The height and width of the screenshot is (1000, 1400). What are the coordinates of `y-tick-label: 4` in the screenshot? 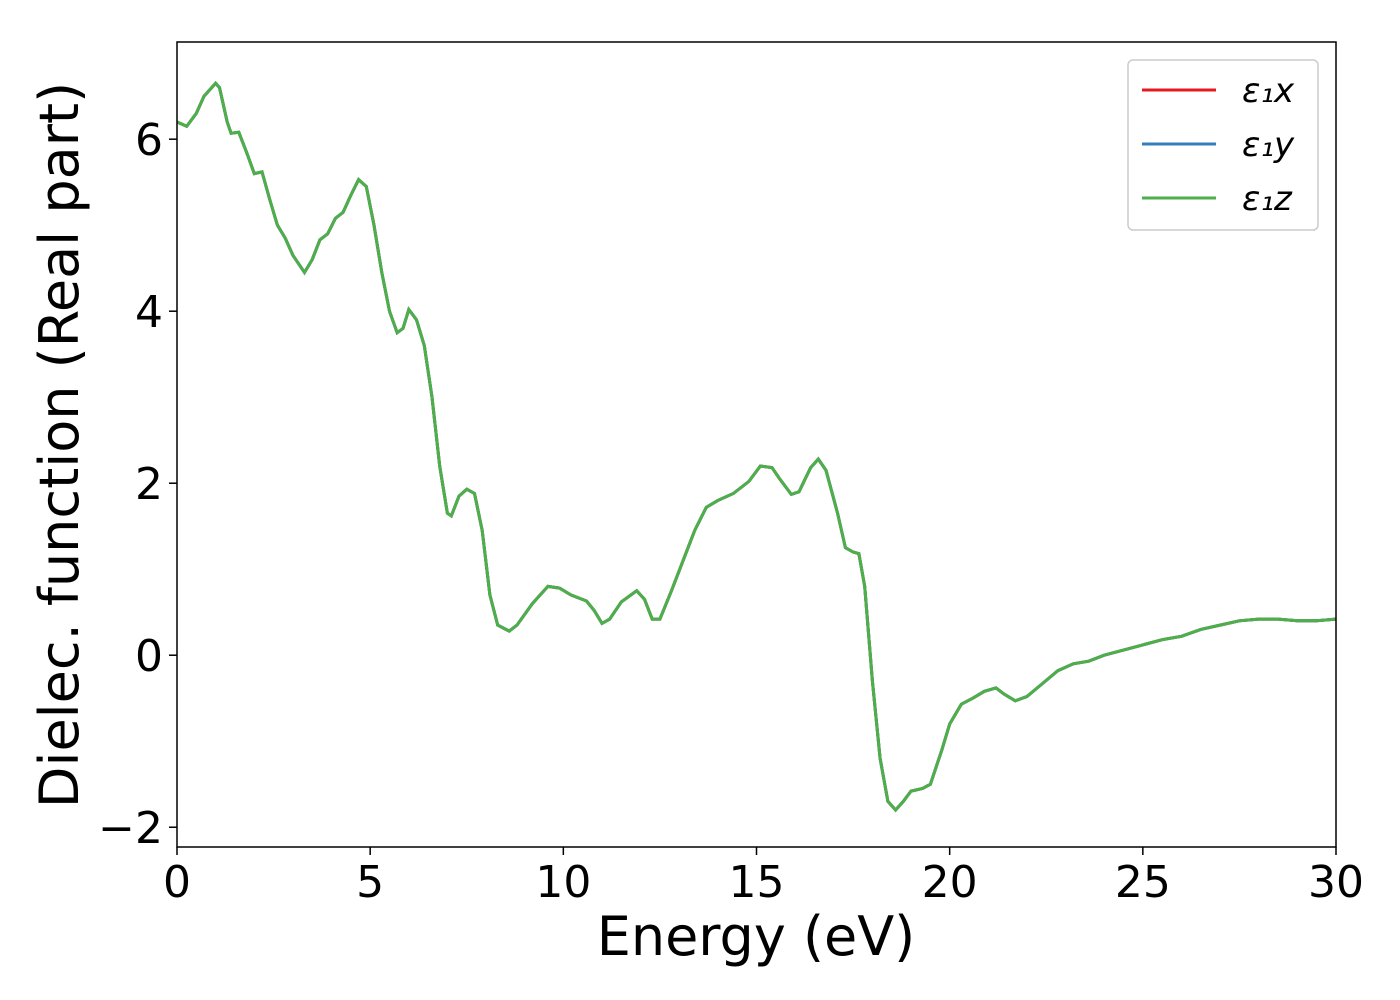 It's located at (149, 312).